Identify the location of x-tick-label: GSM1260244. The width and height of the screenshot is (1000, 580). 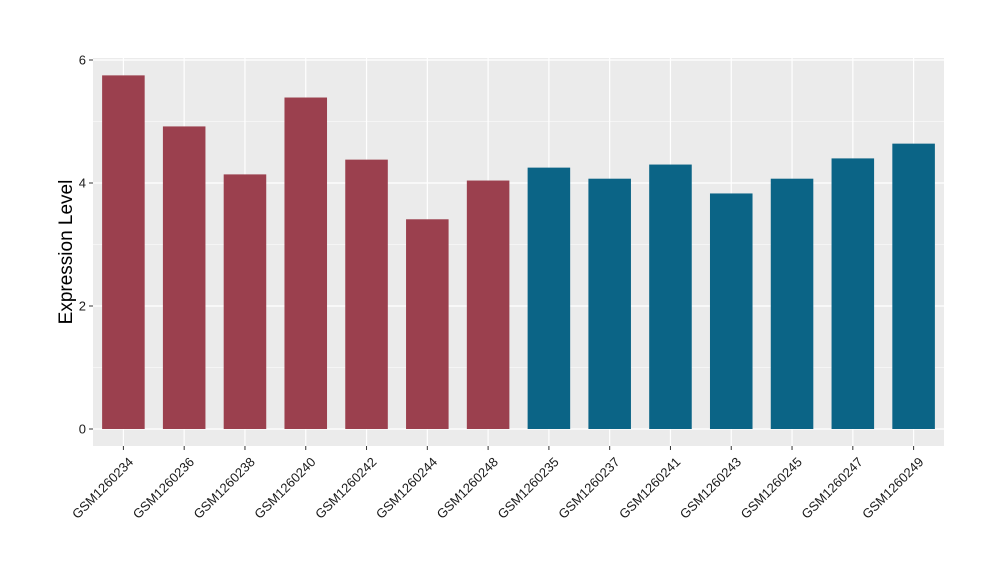
(406, 487).